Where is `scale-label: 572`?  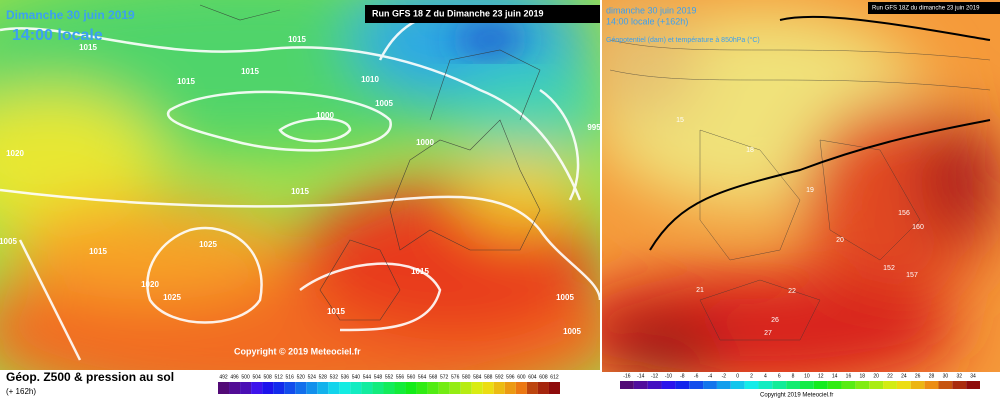 scale-label: 572 is located at coordinates (444, 377).